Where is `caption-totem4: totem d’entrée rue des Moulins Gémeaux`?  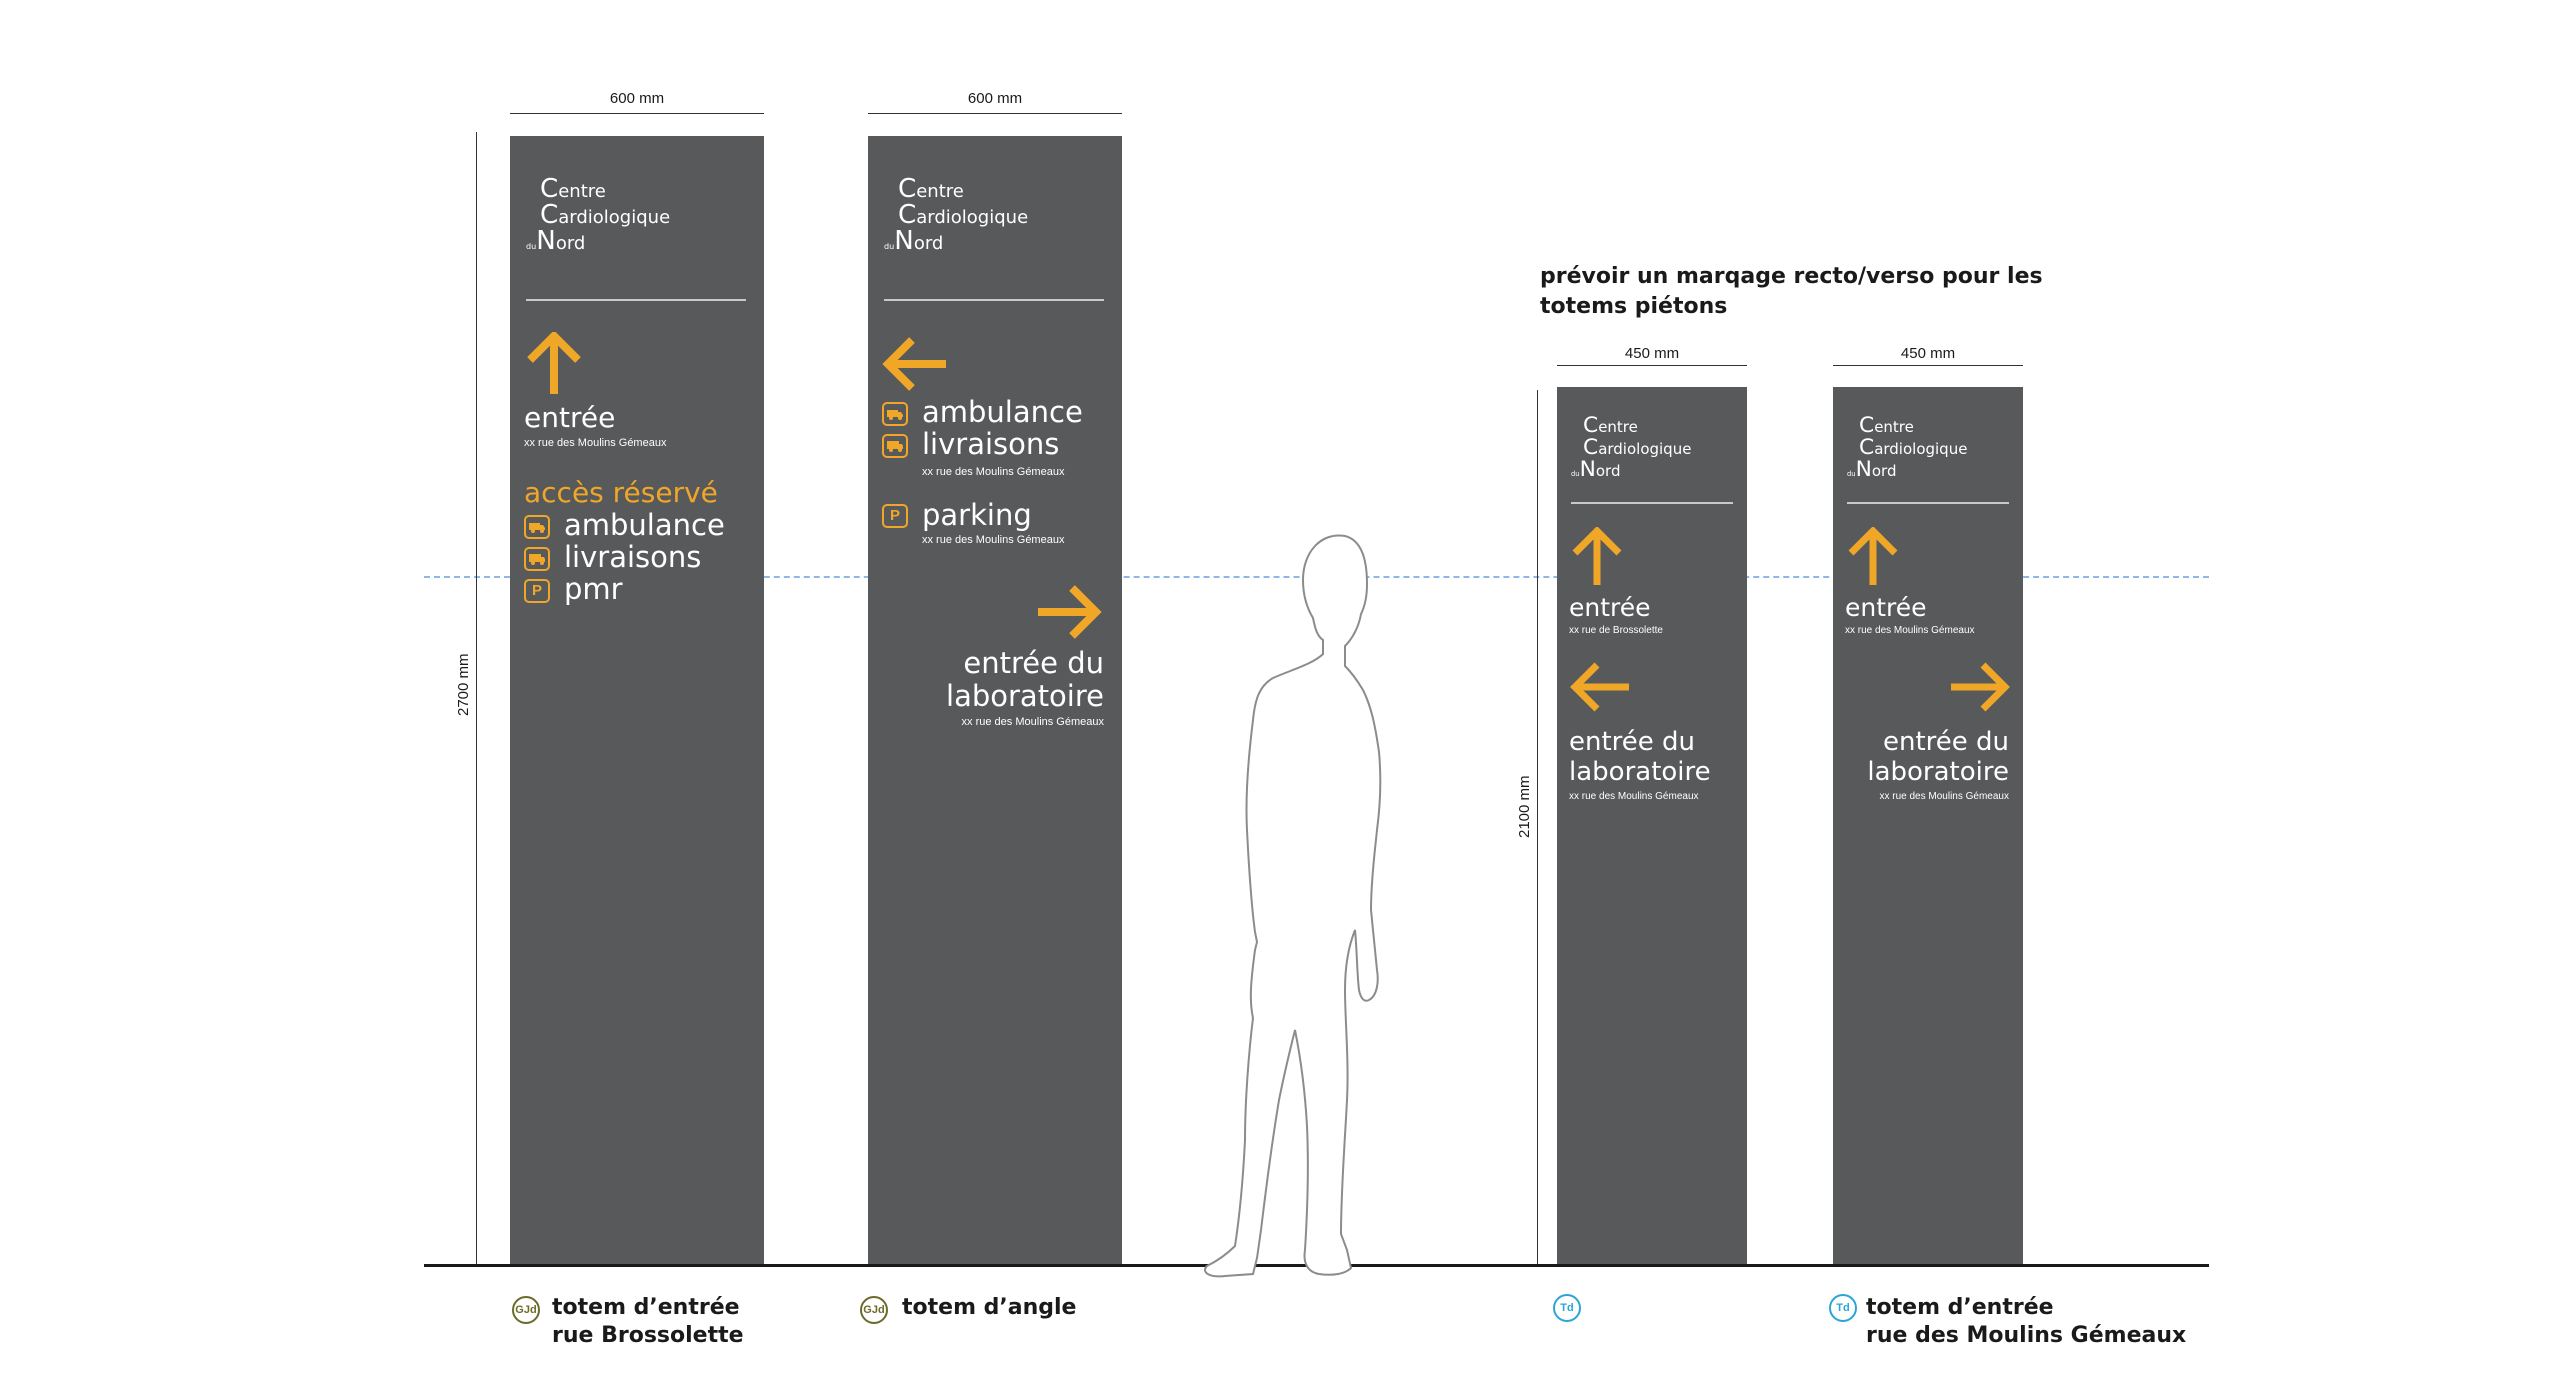
caption-totem4: totem d’entrée rue des Moulins Gémeaux is located at coordinates (2026, 1321).